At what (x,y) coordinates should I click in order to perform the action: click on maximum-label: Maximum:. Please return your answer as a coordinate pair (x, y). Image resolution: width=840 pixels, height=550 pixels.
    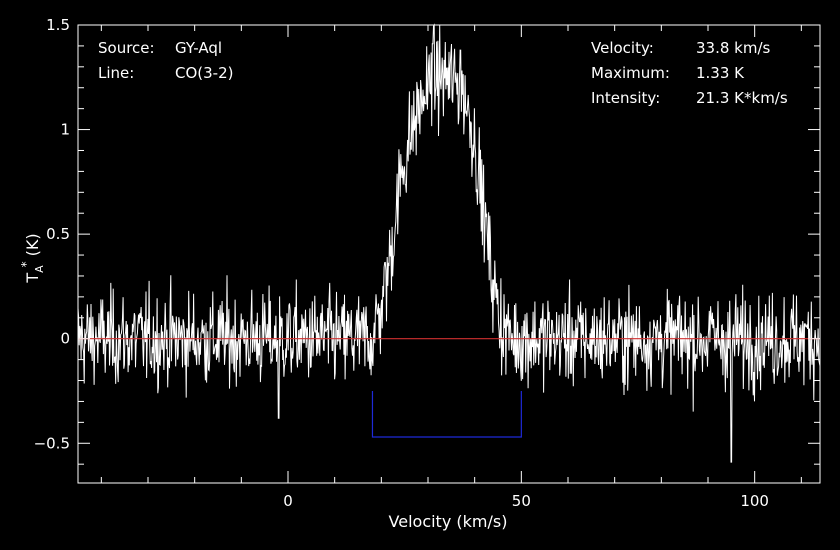
    Looking at the image, I should click on (630, 73).